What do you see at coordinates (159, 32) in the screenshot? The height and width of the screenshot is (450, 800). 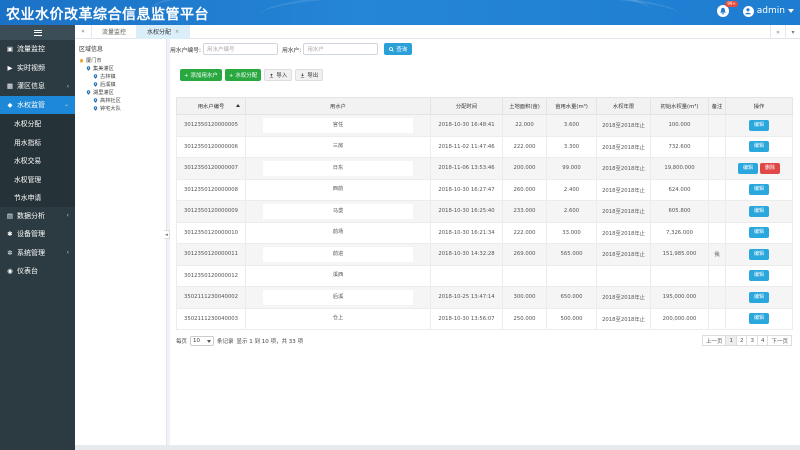 I see `tab-label: 水权分配` at bounding box center [159, 32].